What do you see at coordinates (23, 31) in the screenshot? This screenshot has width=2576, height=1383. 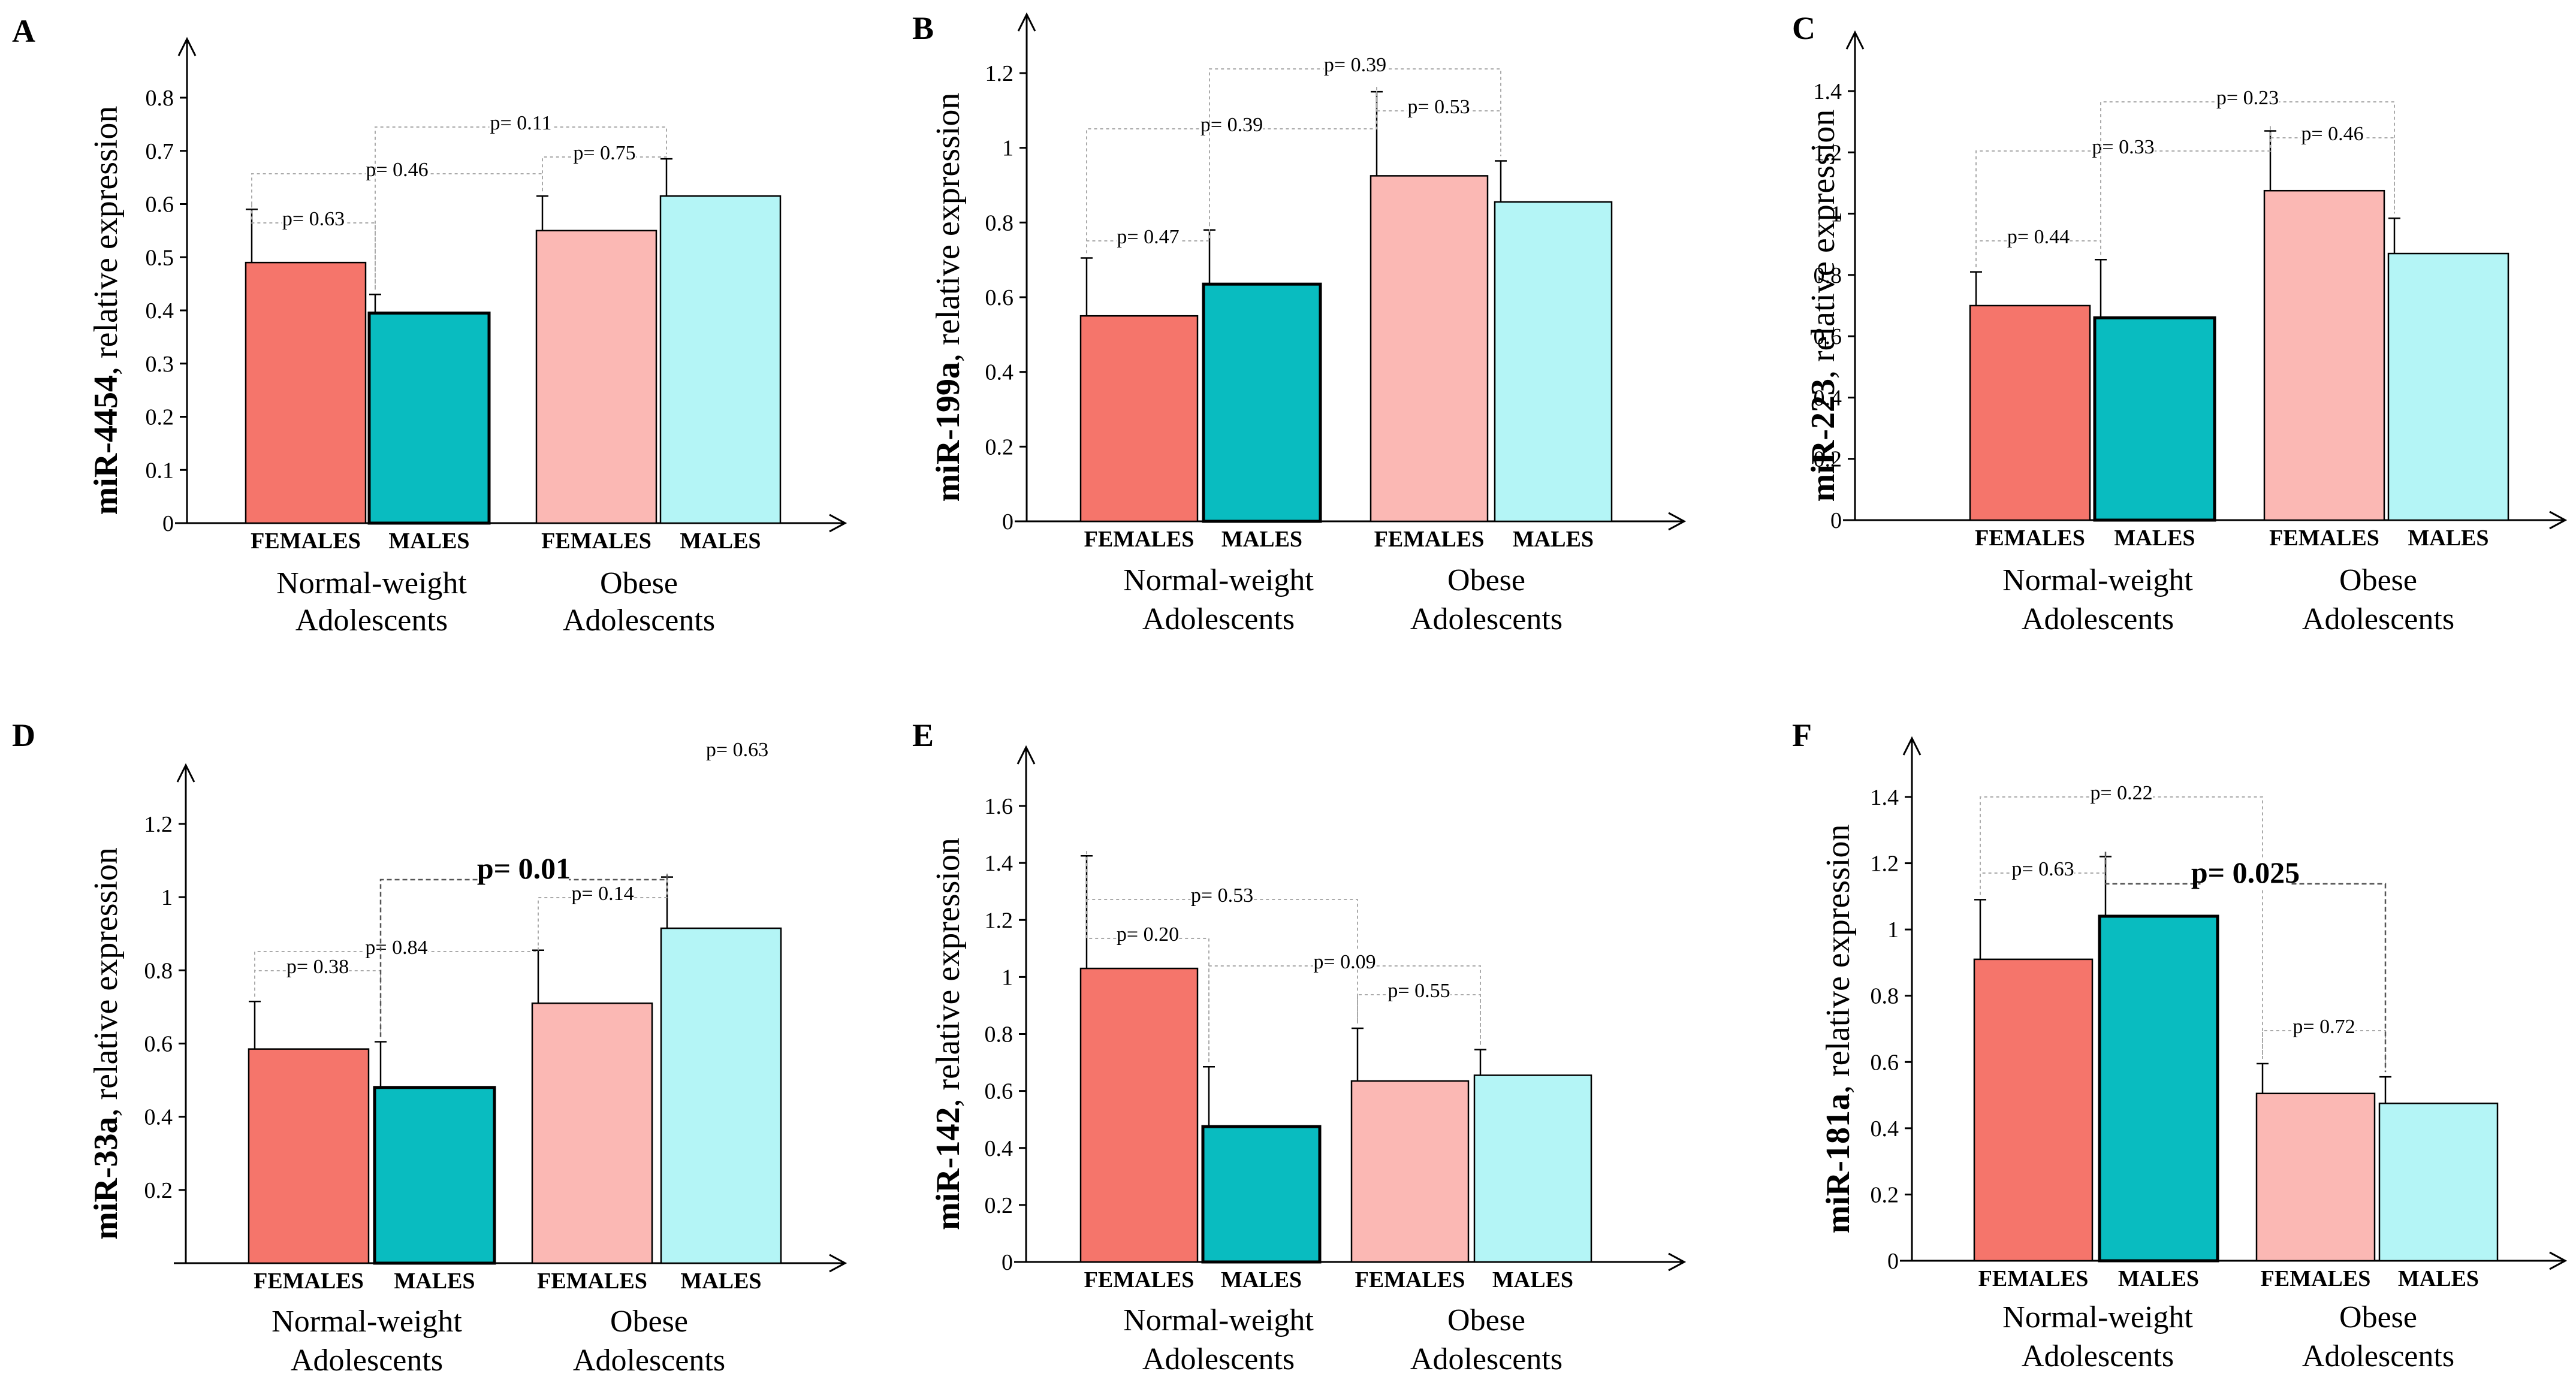 I see `panel-letter: A` at bounding box center [23, 31].